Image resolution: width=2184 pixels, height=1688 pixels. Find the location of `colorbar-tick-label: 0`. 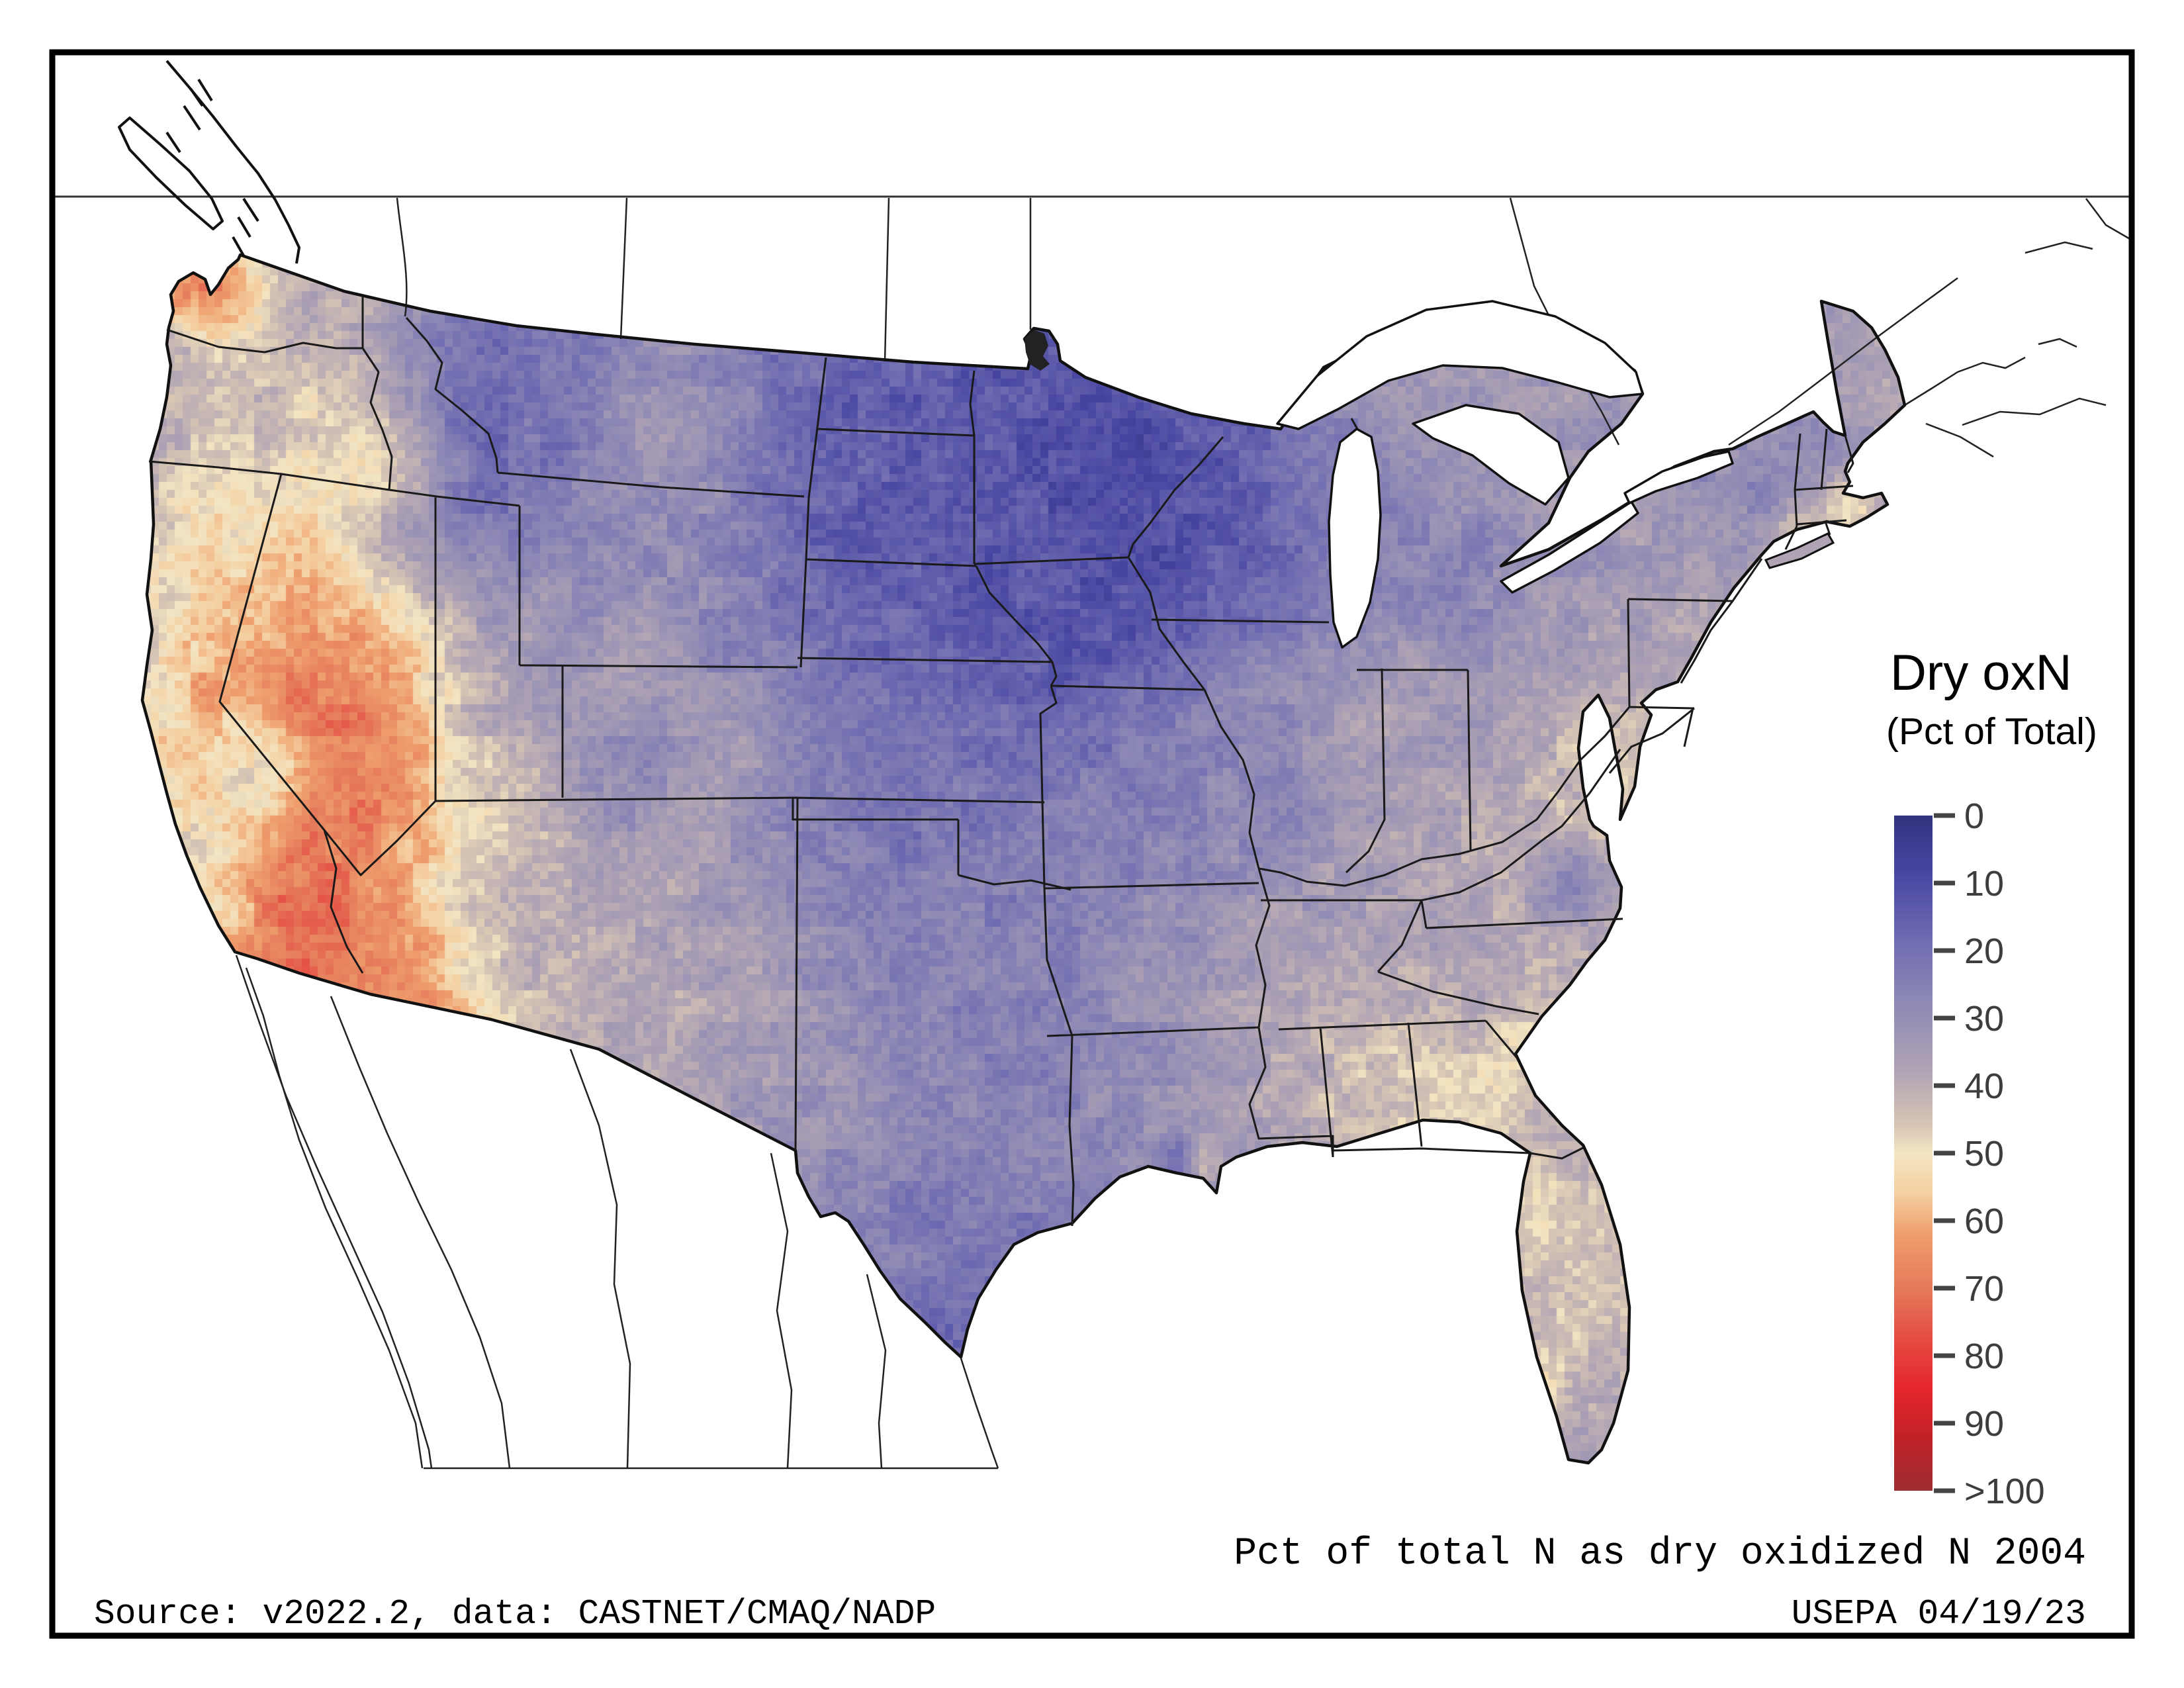

colorbar-tick-label: 0 is located at coordinates (1974, 816).